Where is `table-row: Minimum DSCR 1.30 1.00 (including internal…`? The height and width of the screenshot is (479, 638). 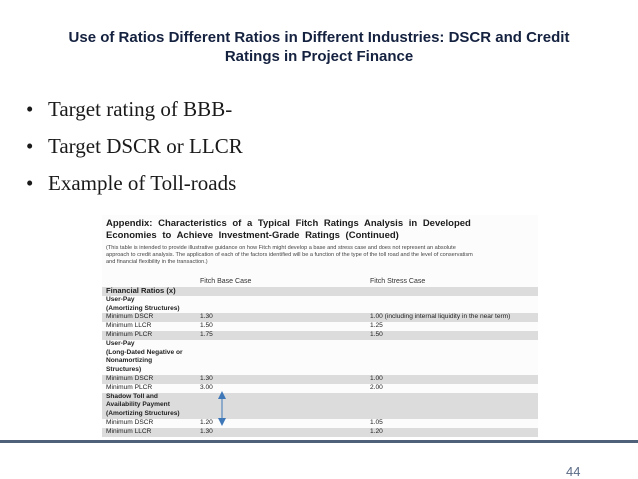 table-row: Minimum DSCR 1.30 1.00 (including internal… is located at coordinates (320, 318).